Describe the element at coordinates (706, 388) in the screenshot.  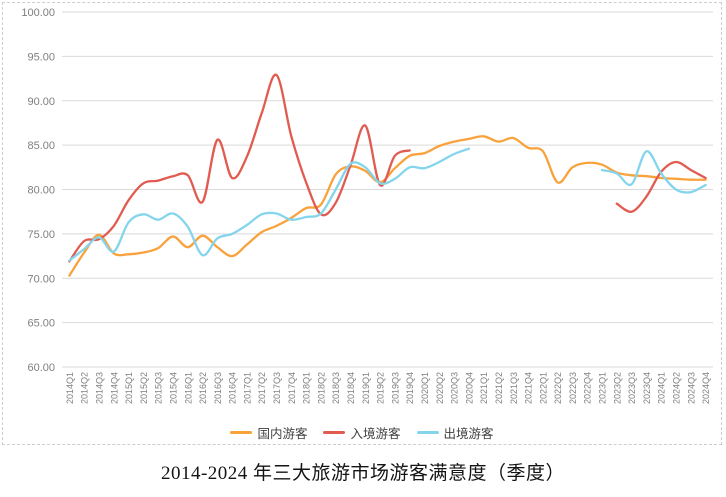
I see `x-tick-label: 2024Q4` at that location.